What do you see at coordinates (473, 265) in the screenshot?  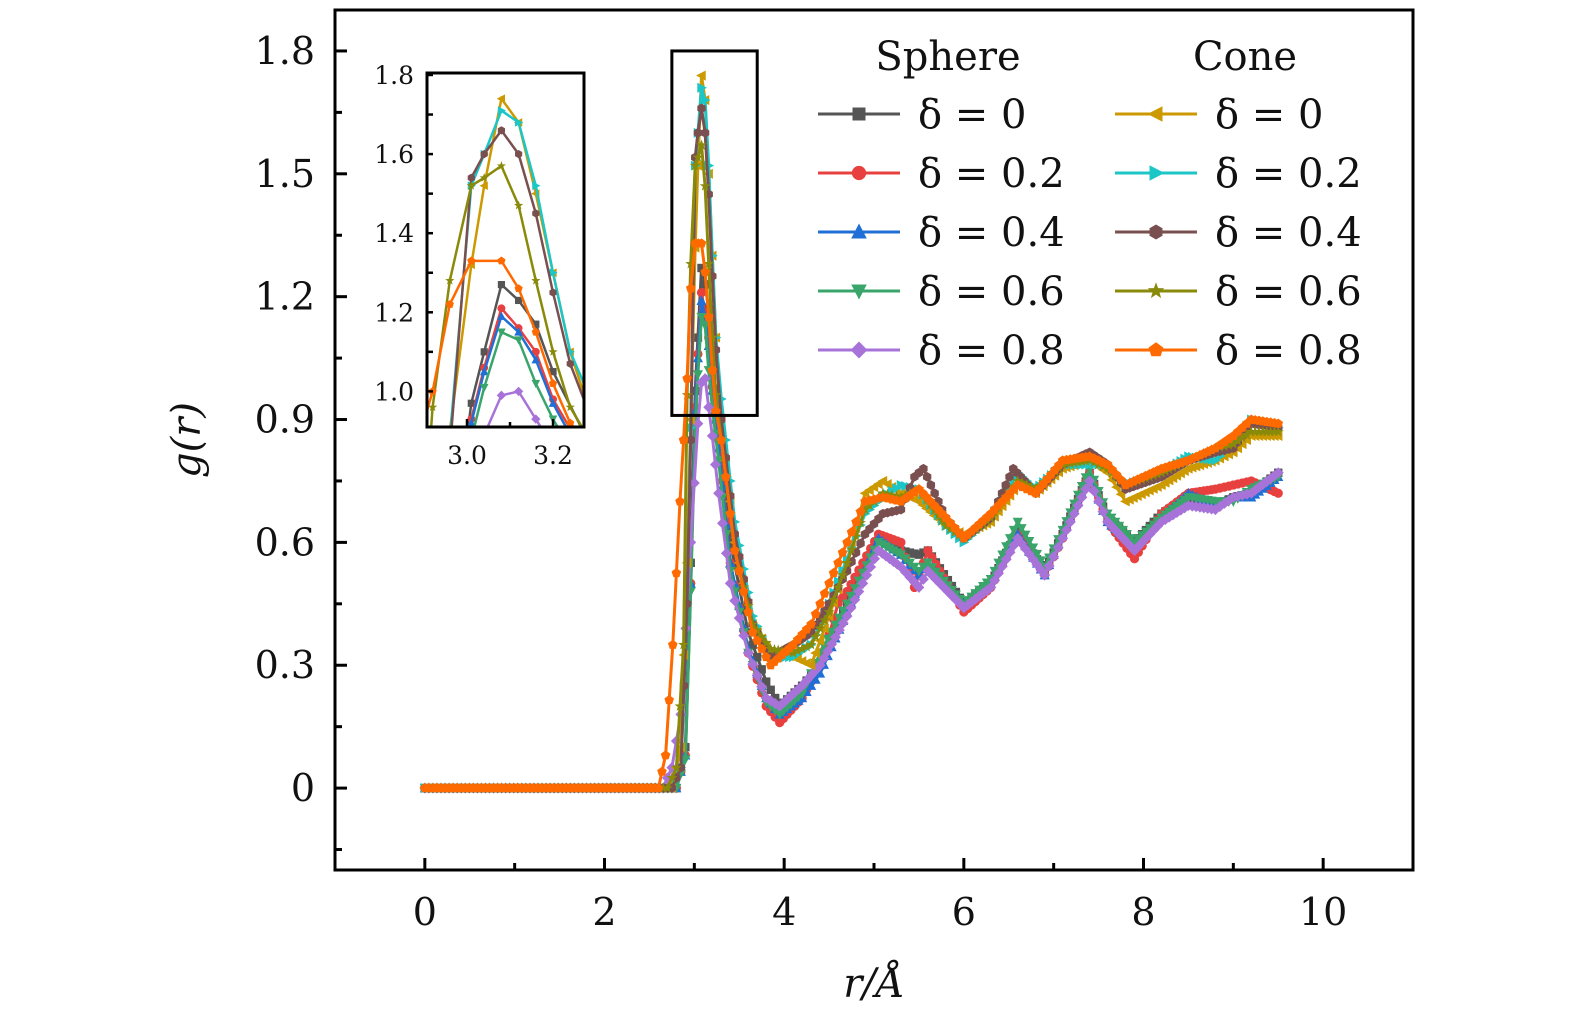 I see `inset-axes: 3.0 3.2 1.0 1.2 1.4 1.6 1.8` at bounding box center [473, 265].